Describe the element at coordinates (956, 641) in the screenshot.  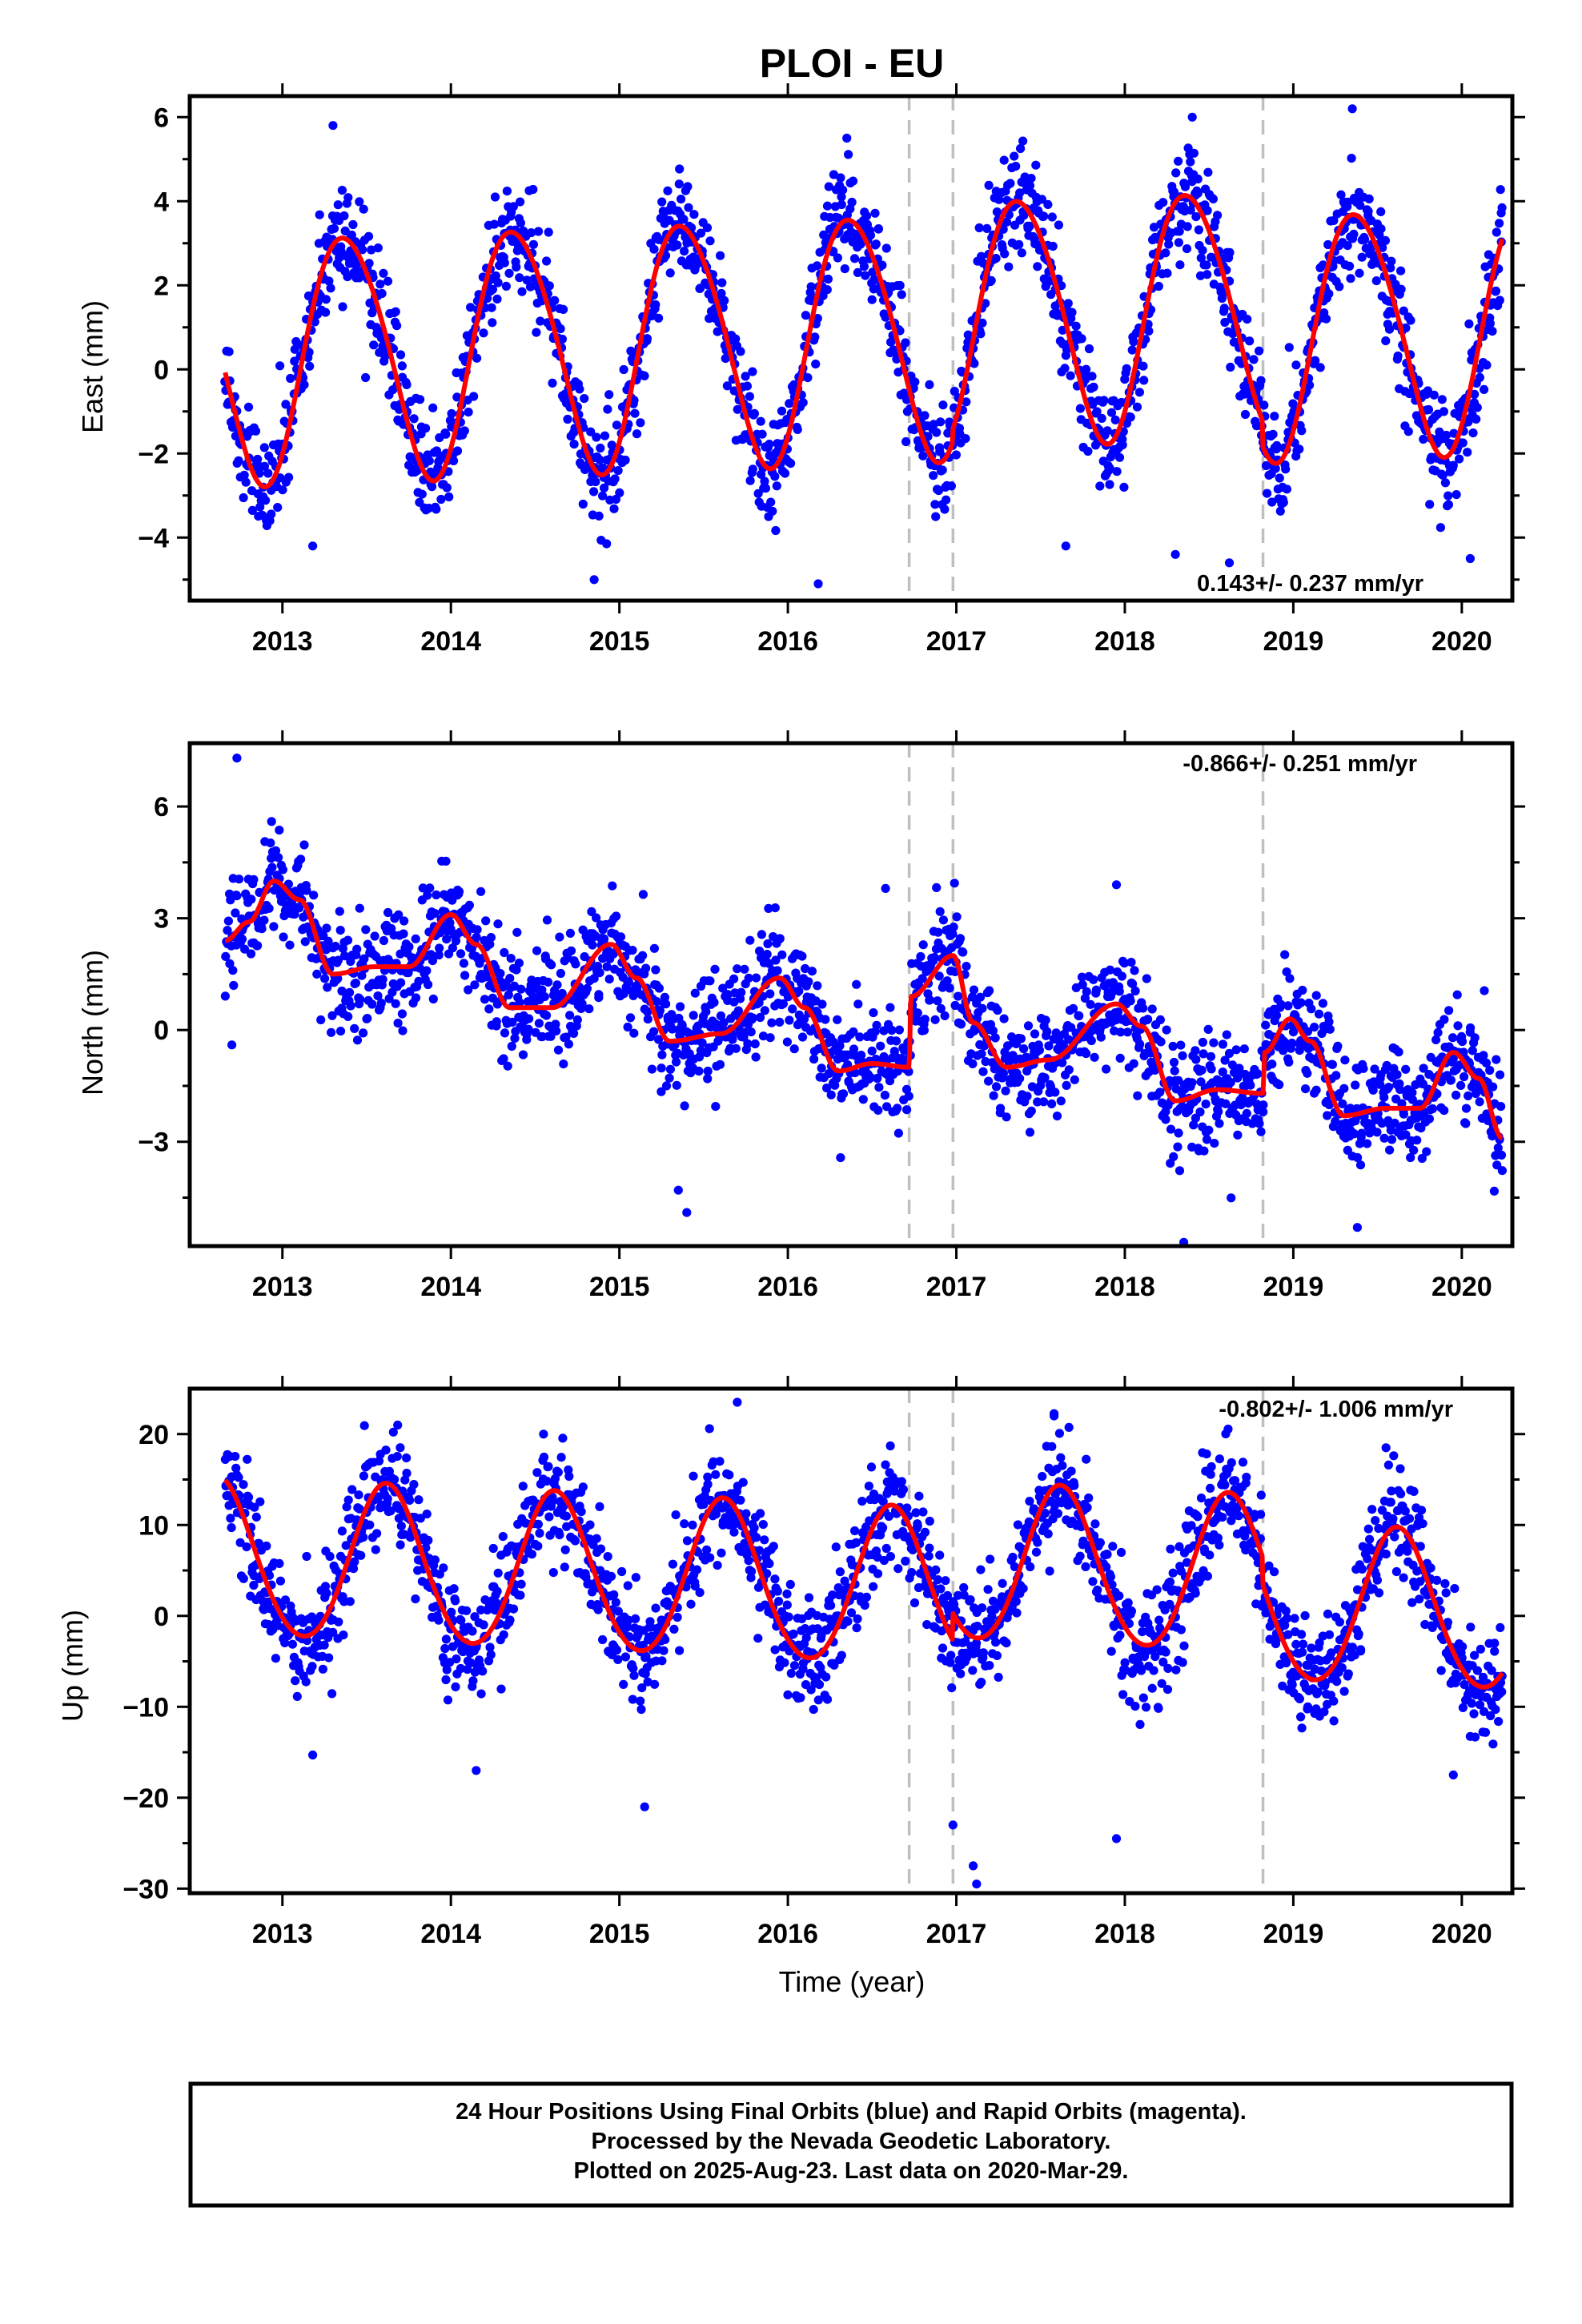
I see `east-x-tick-label: 2017` at that location.